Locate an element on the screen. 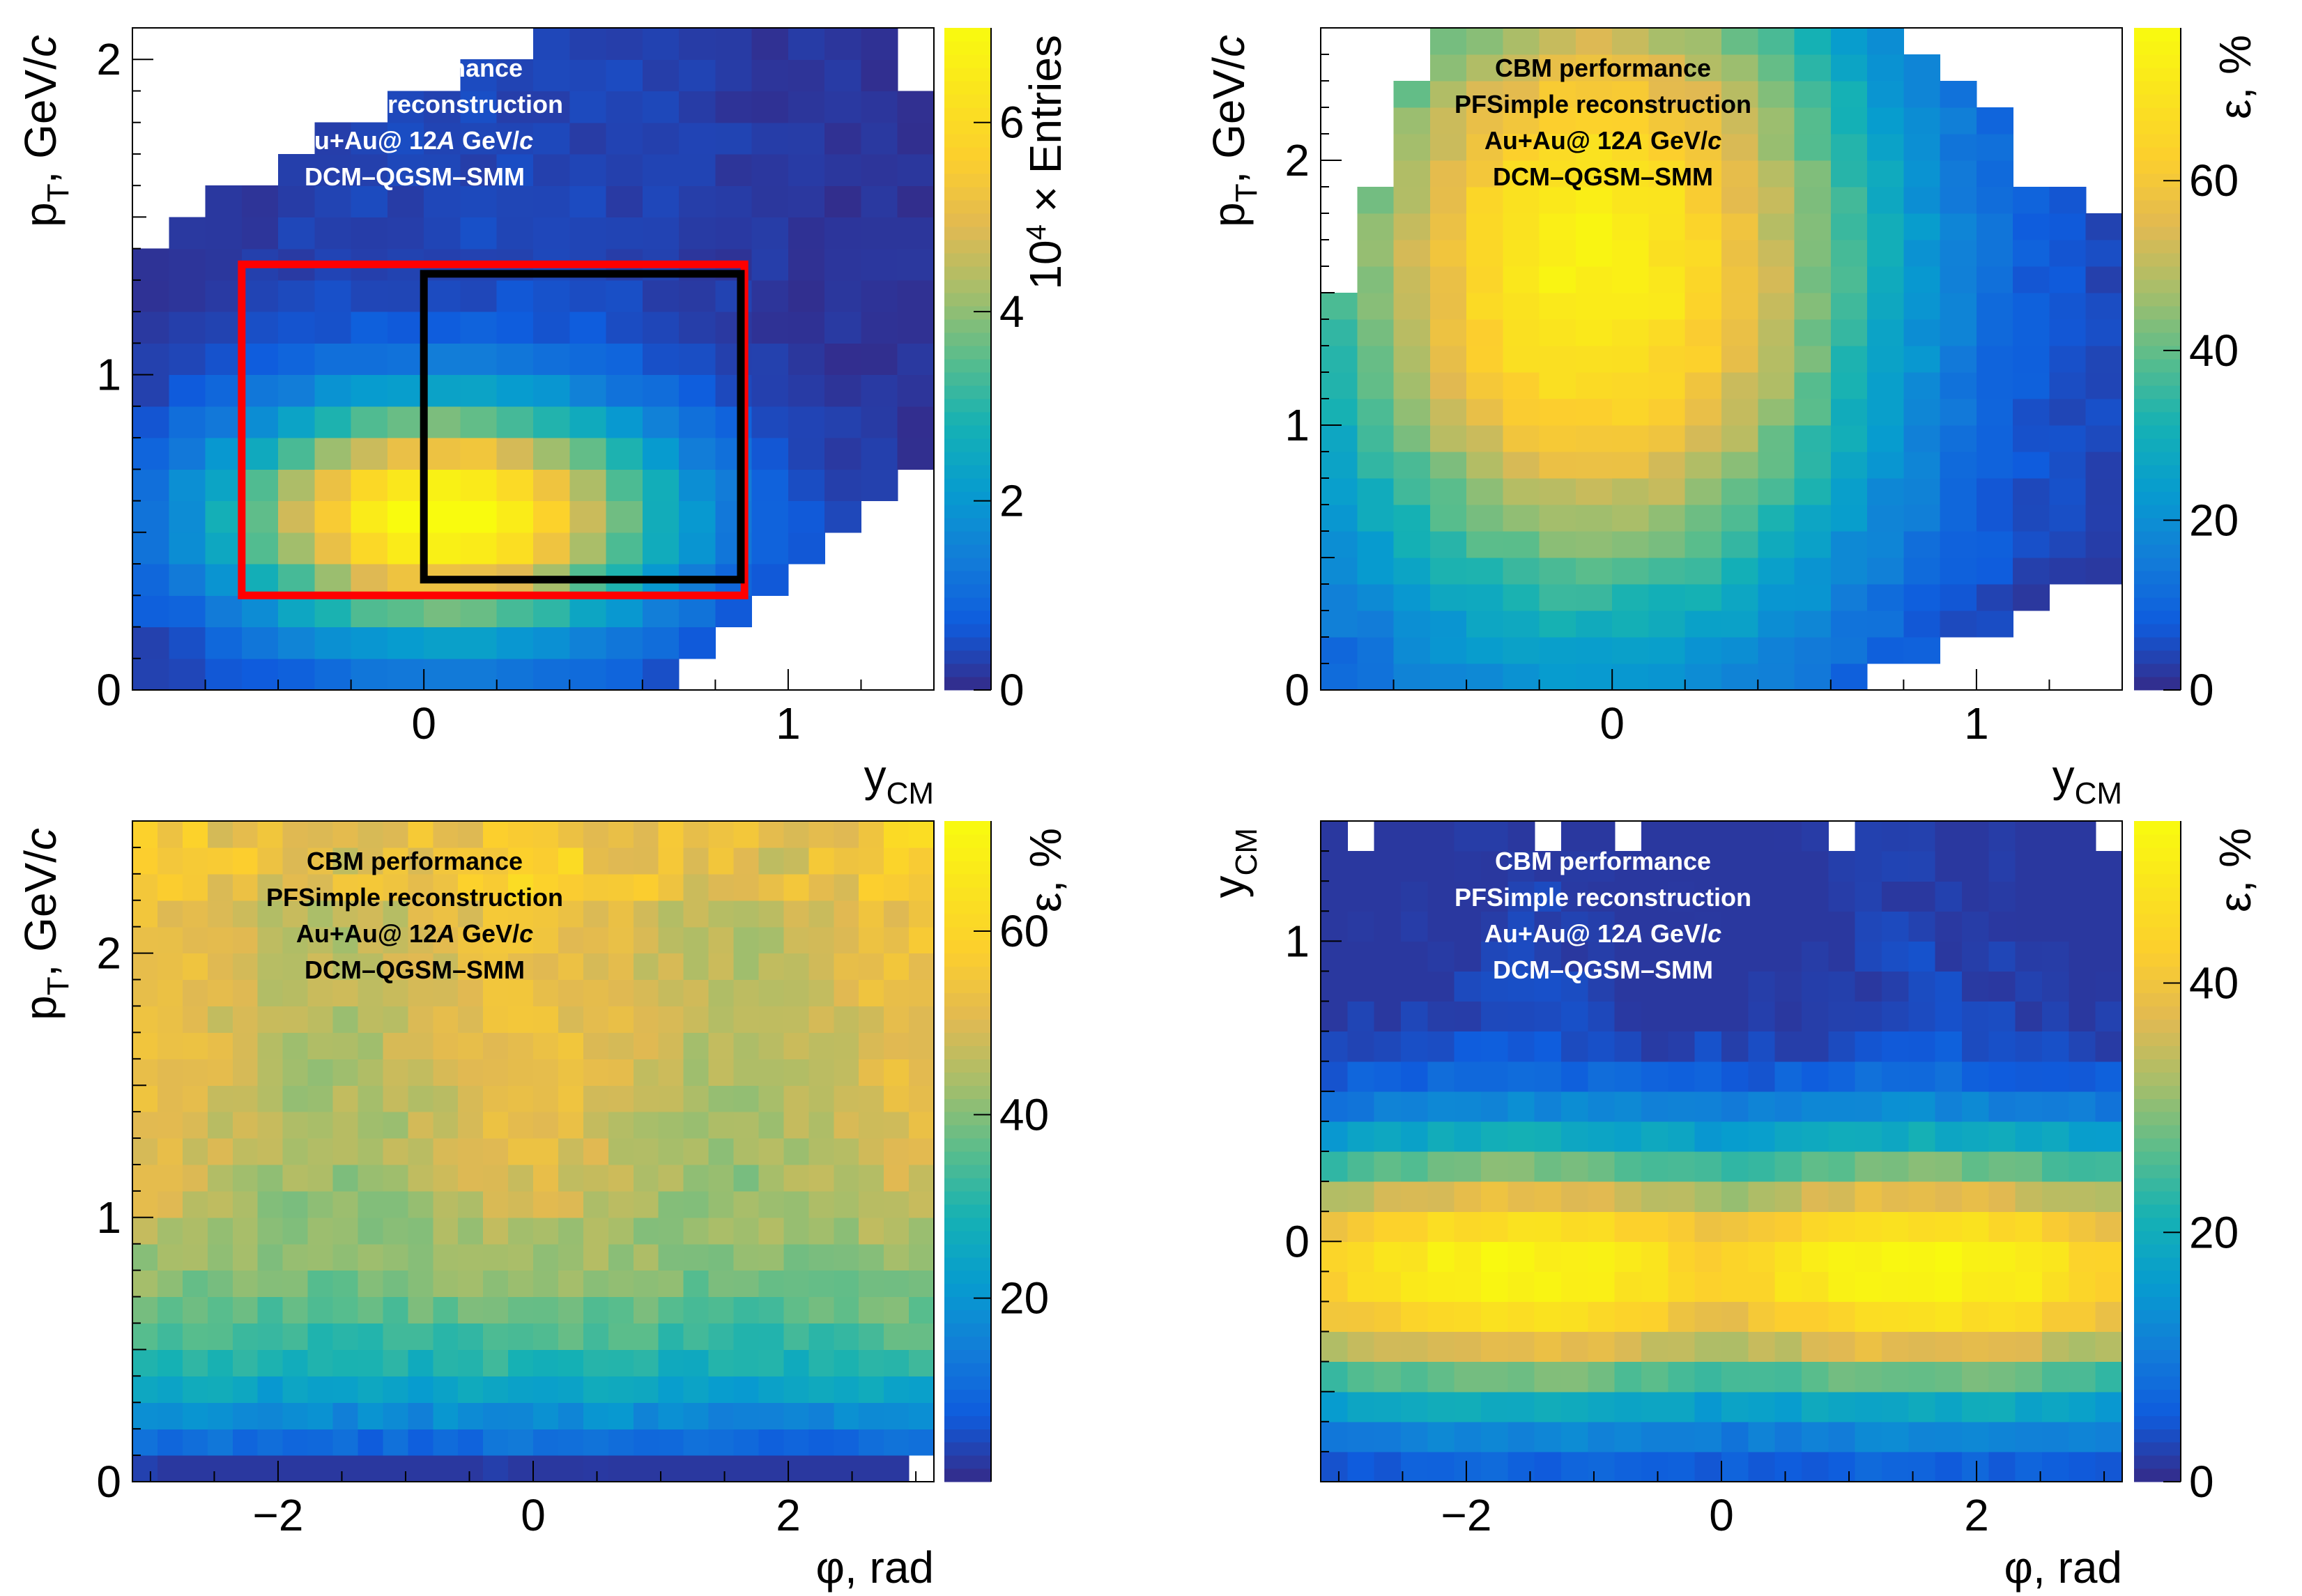  z-tick-label: 60 is located at coordinates (2214, 181).